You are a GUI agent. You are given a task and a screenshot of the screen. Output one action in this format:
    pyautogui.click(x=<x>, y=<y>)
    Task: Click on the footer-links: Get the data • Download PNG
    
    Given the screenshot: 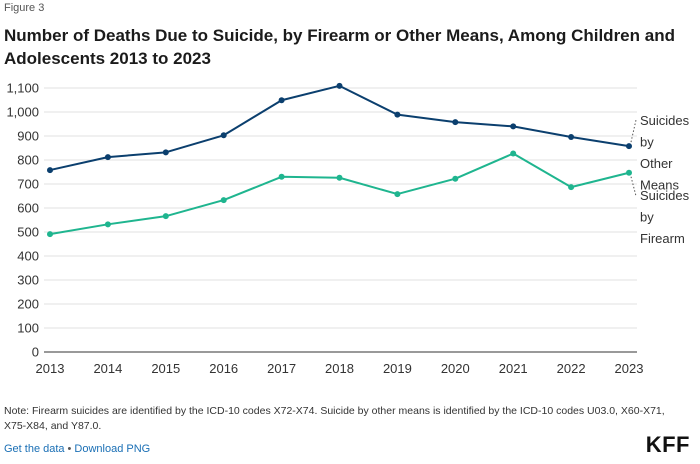 What is the action you would take?
    pyautogui.click(x=77, y=449)
    